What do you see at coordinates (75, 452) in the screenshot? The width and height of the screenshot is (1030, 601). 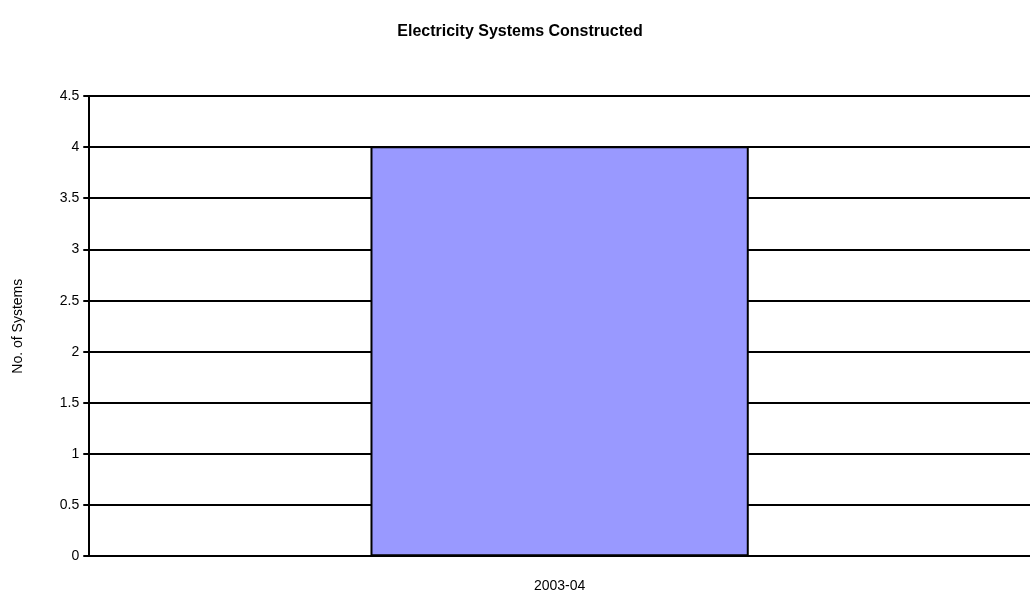 I see `y-tick-label: 1` at bounding box center [75, 452].